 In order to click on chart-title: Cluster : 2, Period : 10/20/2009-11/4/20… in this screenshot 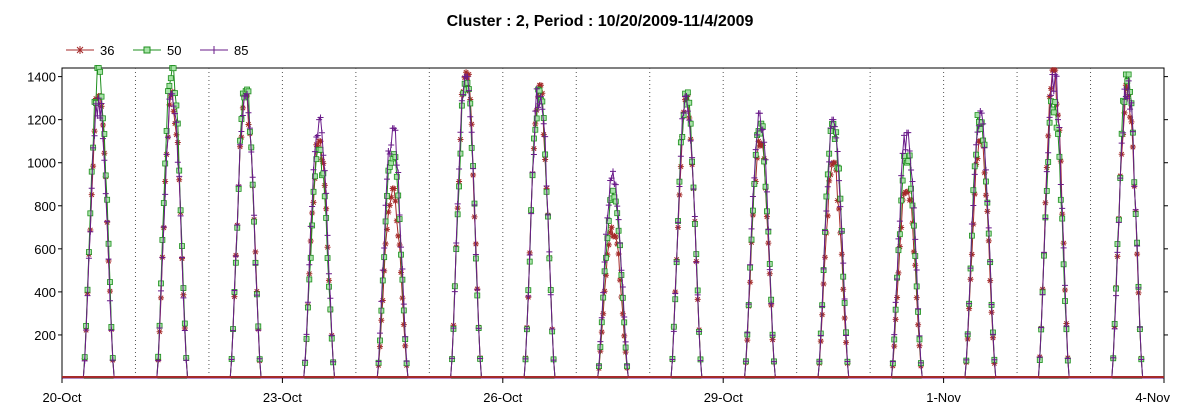, I will do `click(600, 21)`.